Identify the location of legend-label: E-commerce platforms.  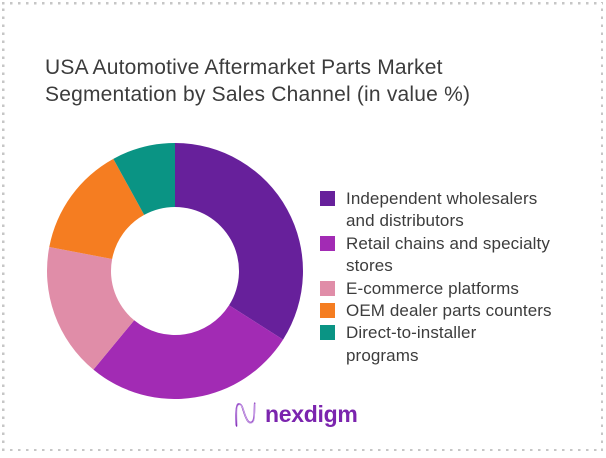
(432, 288).